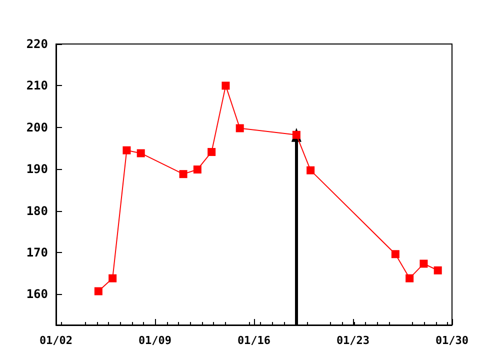 The height and width of the screenshot is (360, 480). Describe the element at coordinates (37, 211) in the screenshot. I see `y-tick-label: 180` at that location.